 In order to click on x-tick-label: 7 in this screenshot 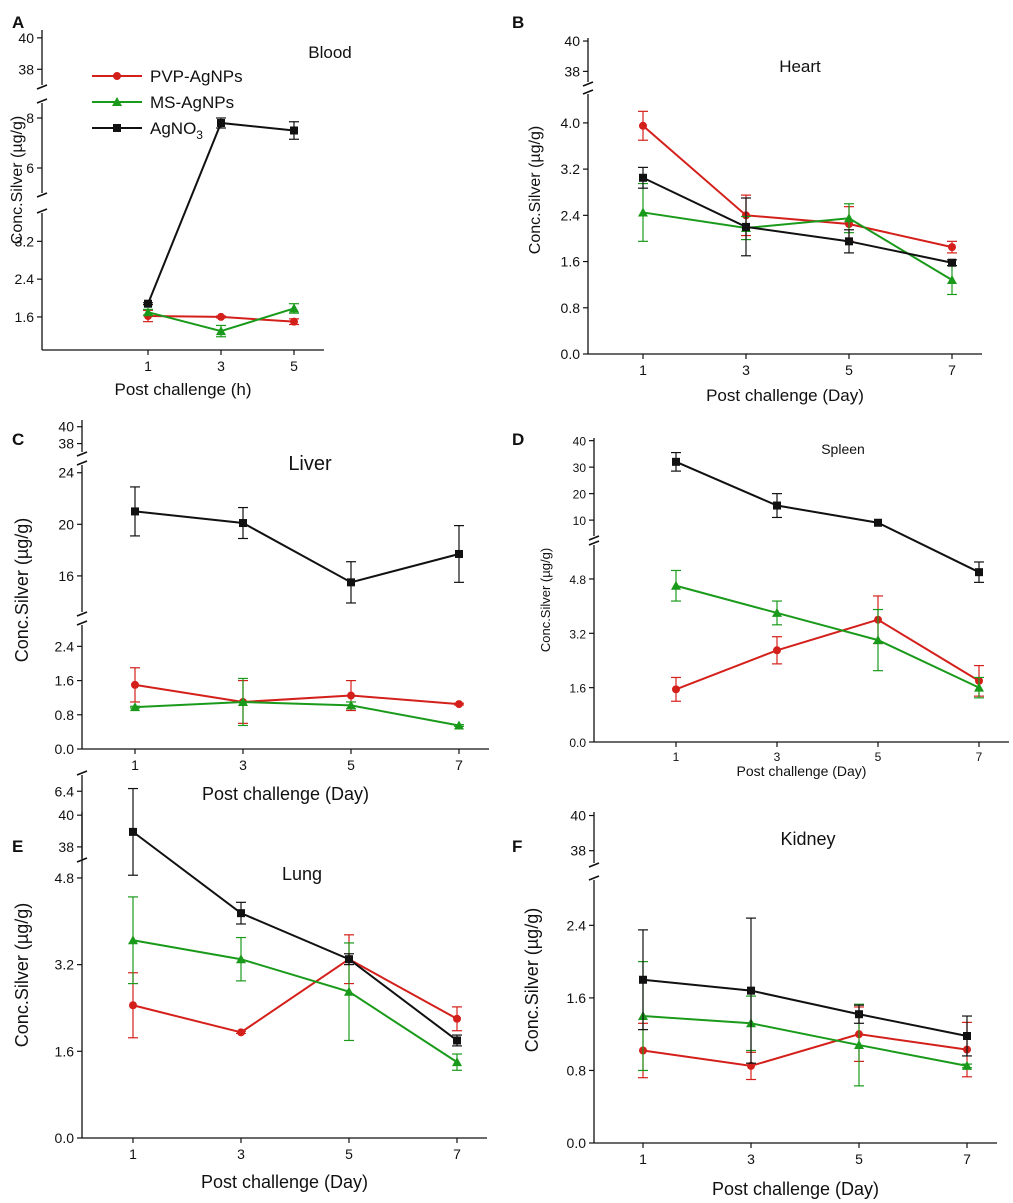, I will do `click(457, 1154)`.